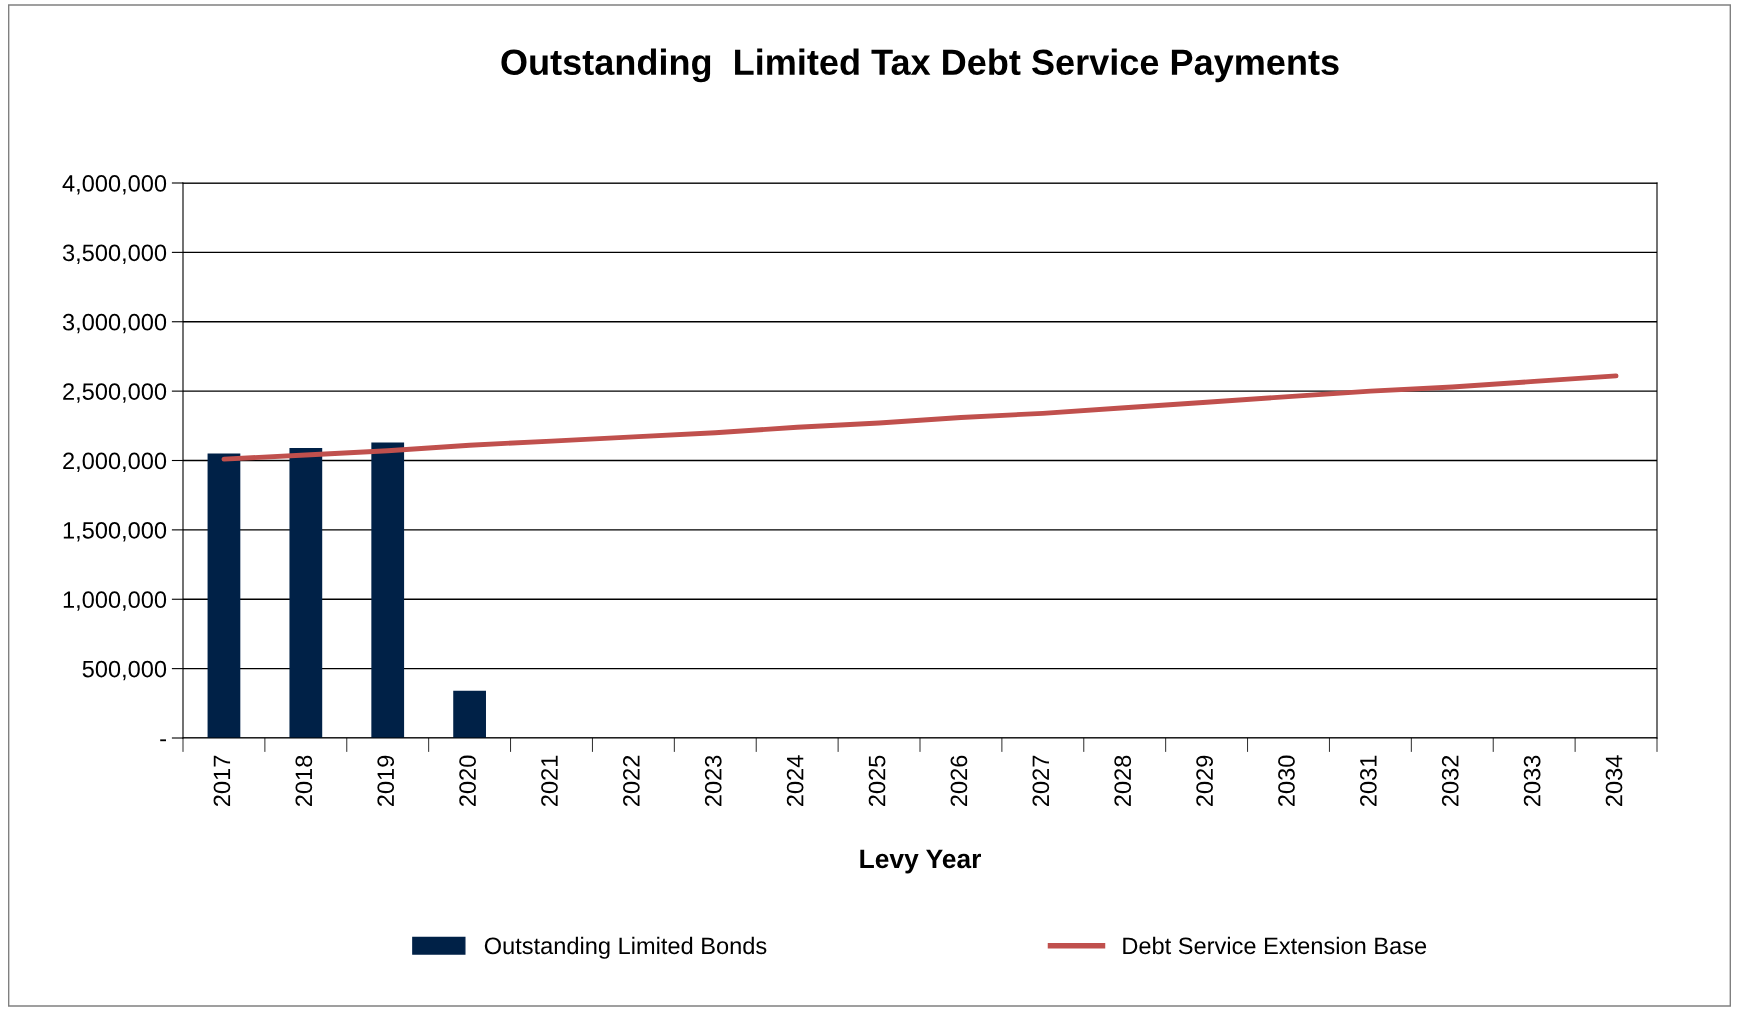 This screenshot has height=1011, width=1739. What do you see at coordinates (114, 323) in the screenshot?
I see `y-tick-label: 3,000,000` at bounding box center [114, 323].